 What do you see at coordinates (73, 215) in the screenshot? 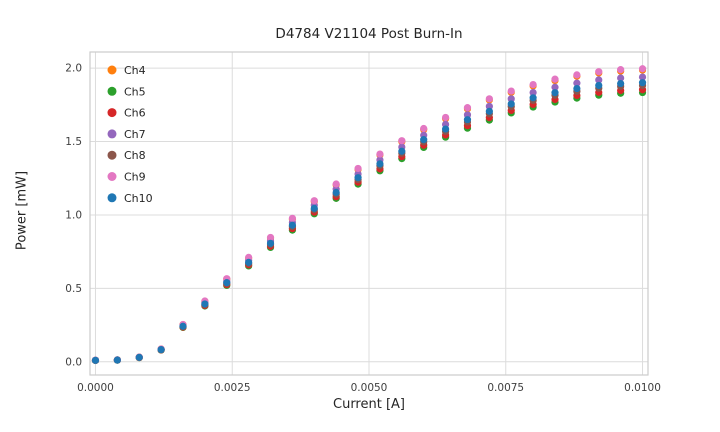
I see `y-tick-label: 1.0` at bounding box center [73, 215].